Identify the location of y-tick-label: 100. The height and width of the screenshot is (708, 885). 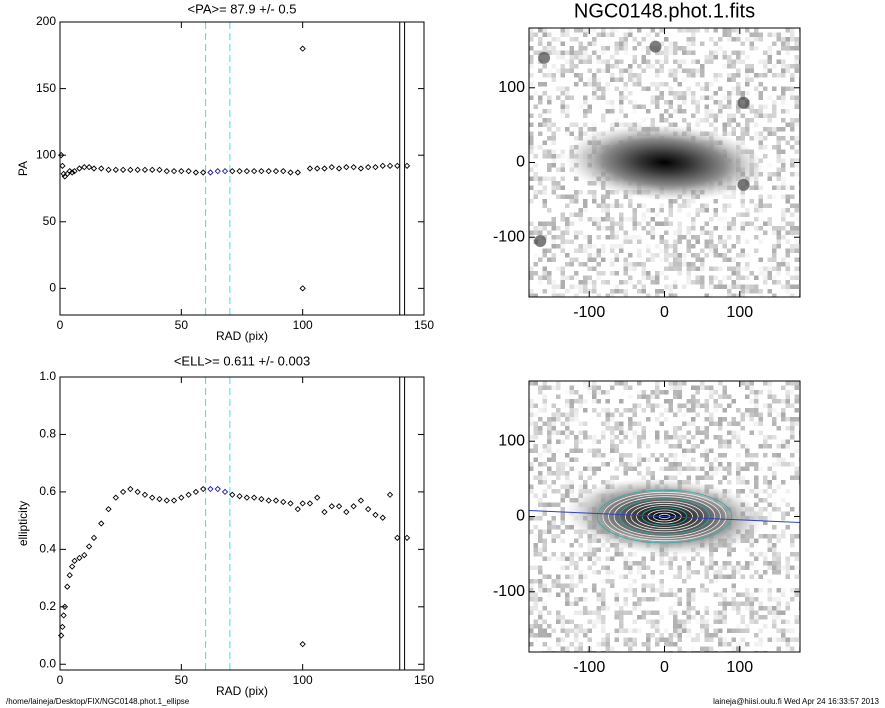
(511, 440).